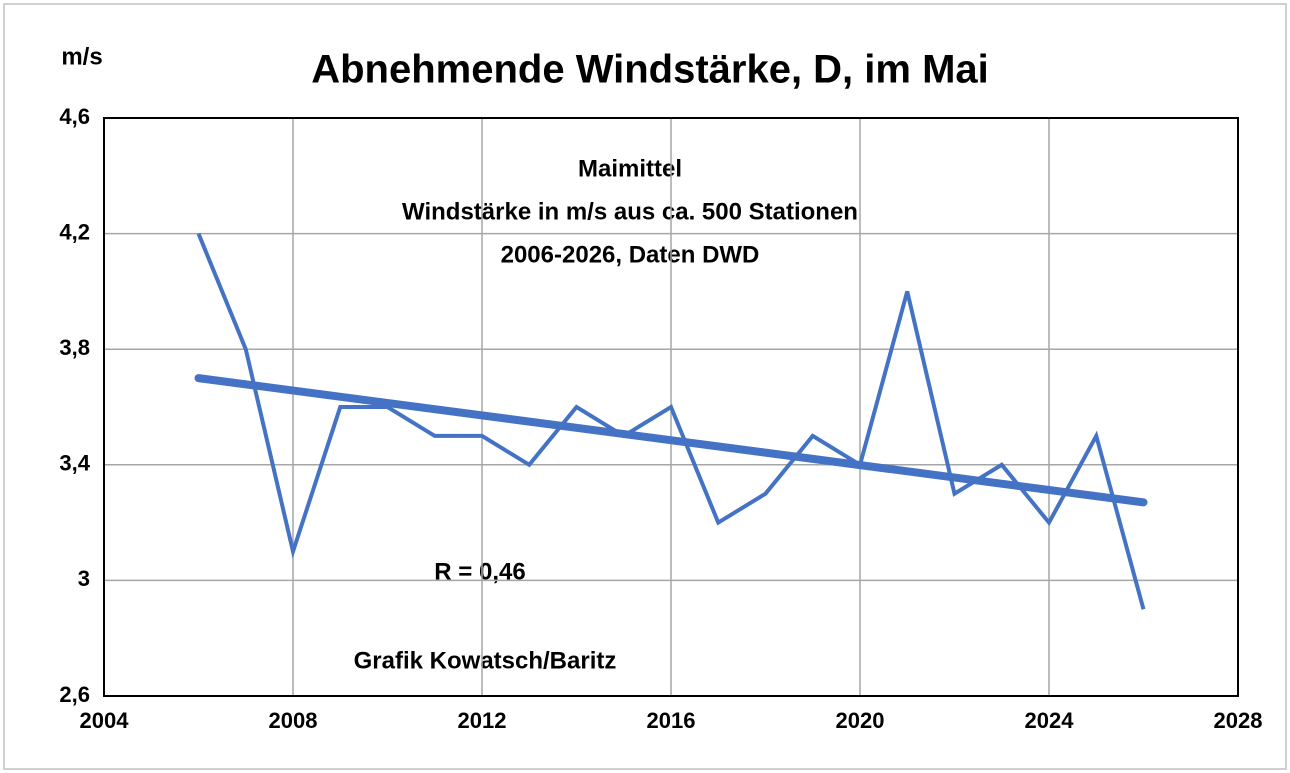 The width and height of the screenshot is (1290, 773). What do you see at coordinates (630, 211) in the screenshot?
I see `annotation: Windstärke in m/s aus ca. 500 Stationen` at bounding box center [630, 211].